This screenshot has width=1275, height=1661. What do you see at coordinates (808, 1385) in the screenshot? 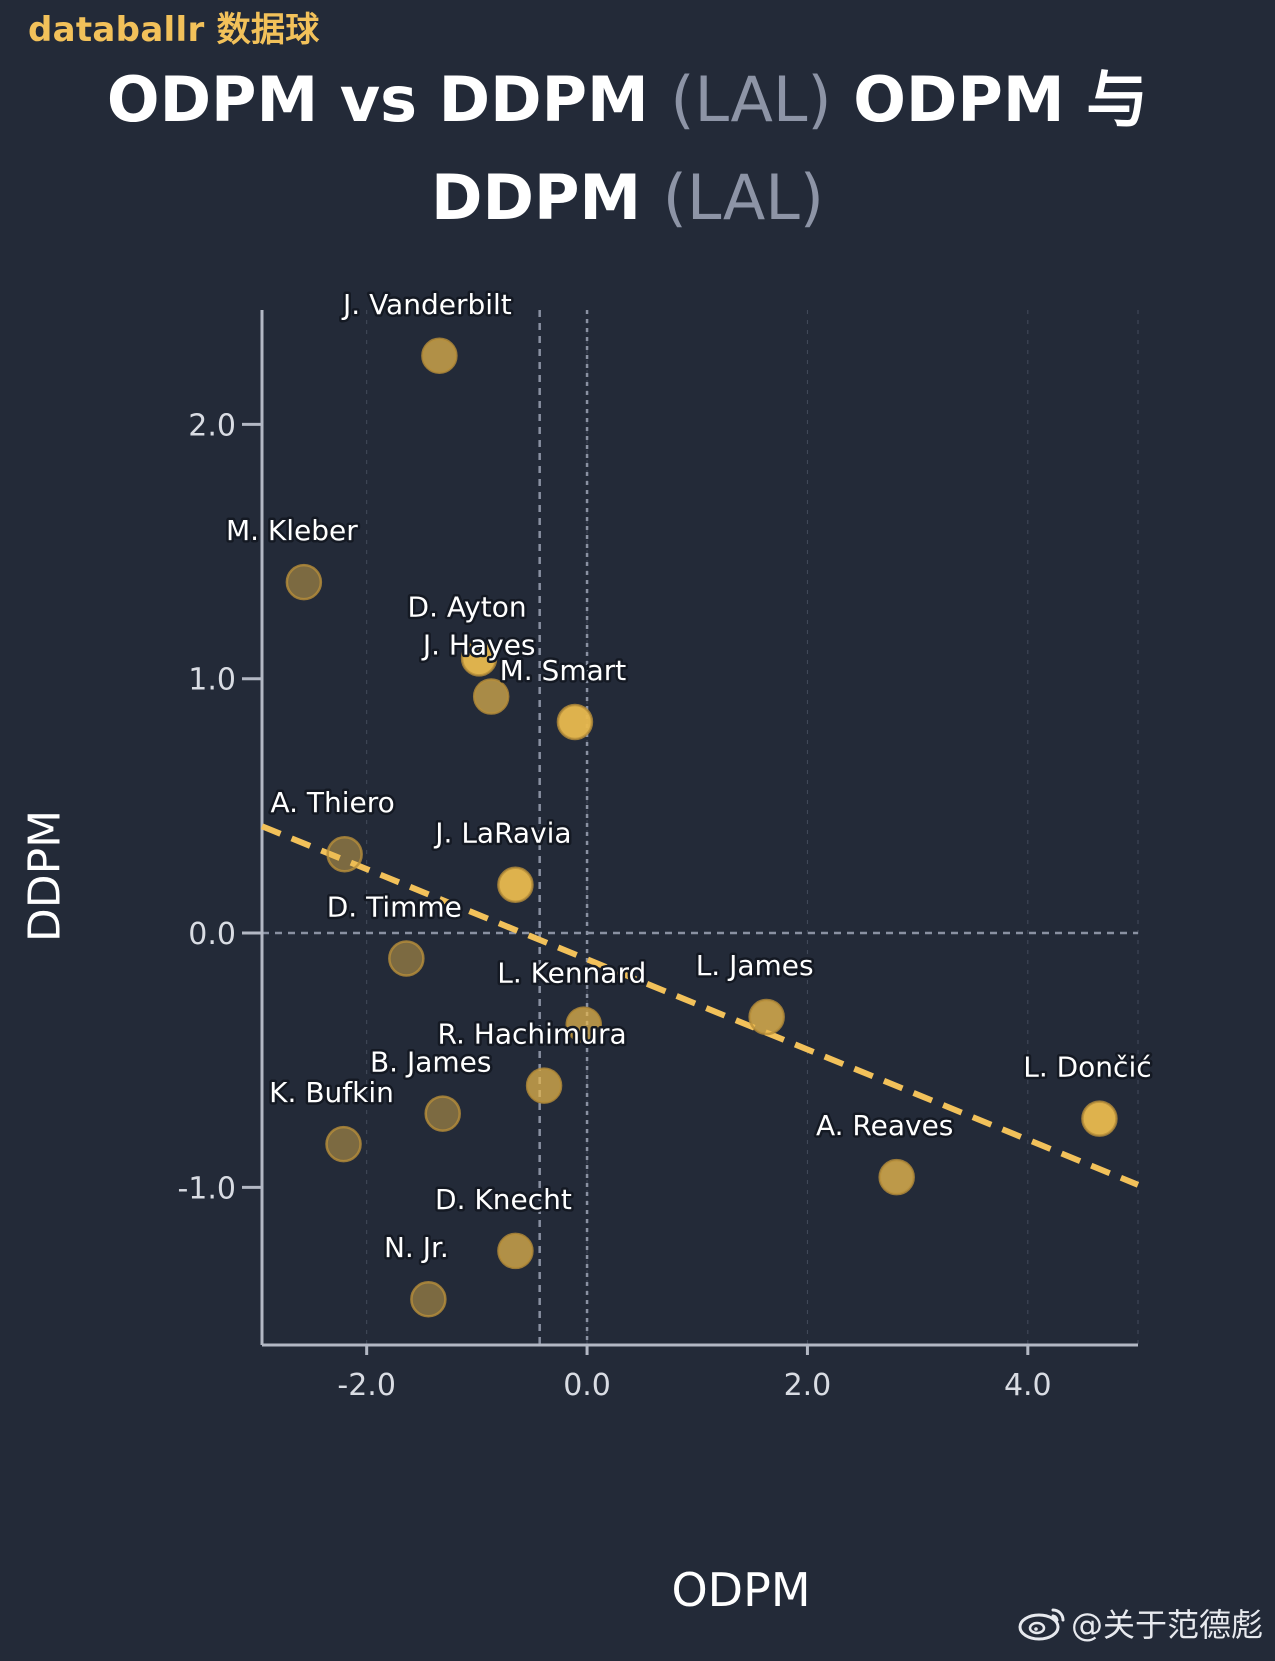
I see `x-tick-label: 2.0` at bounding box center [808, 1385].